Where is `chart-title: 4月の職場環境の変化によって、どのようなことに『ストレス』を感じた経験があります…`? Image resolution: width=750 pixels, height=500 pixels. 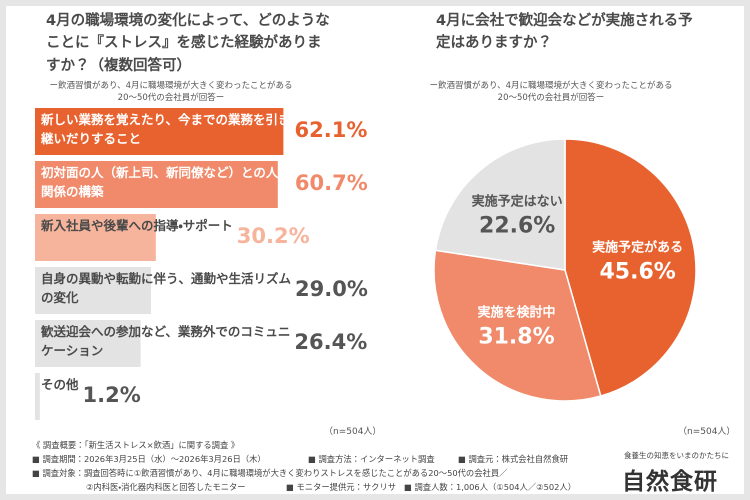 chart-title: 4月の職場環境の変化によって、どのようなことに『ストレス』を感じた経験があります… is located at coordinates (188, 43).